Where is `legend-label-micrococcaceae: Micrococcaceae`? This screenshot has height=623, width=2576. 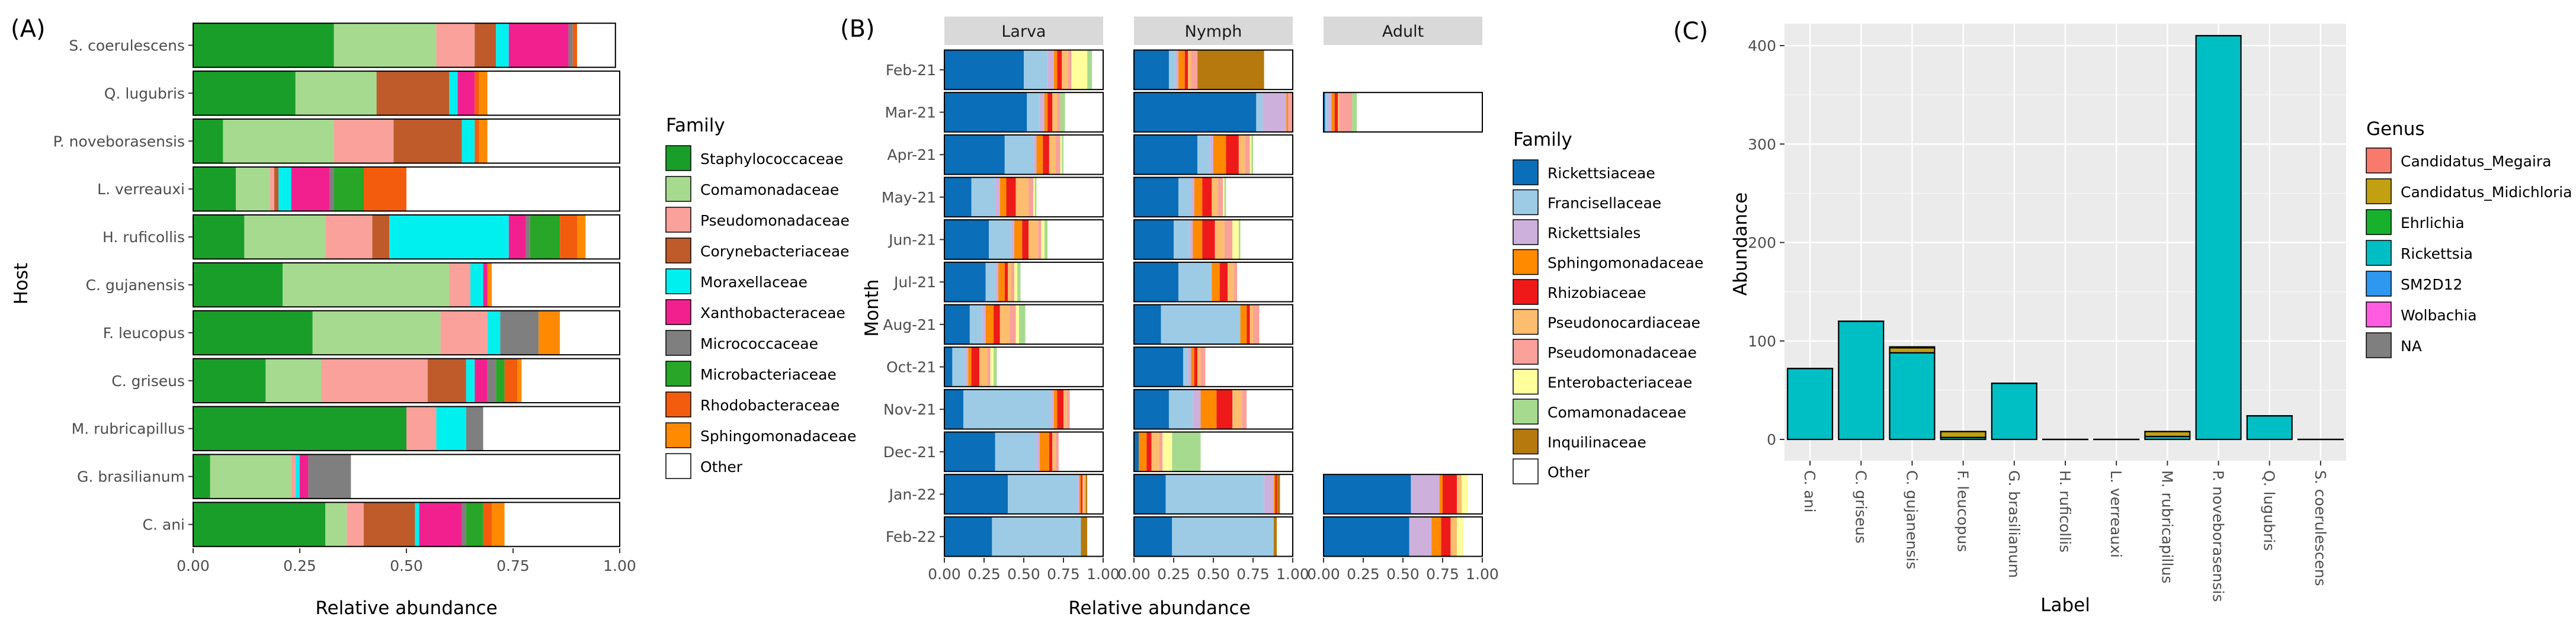
legend-label-micrococcaceae: Micrococcaceae is located at coordinates (759, 343).